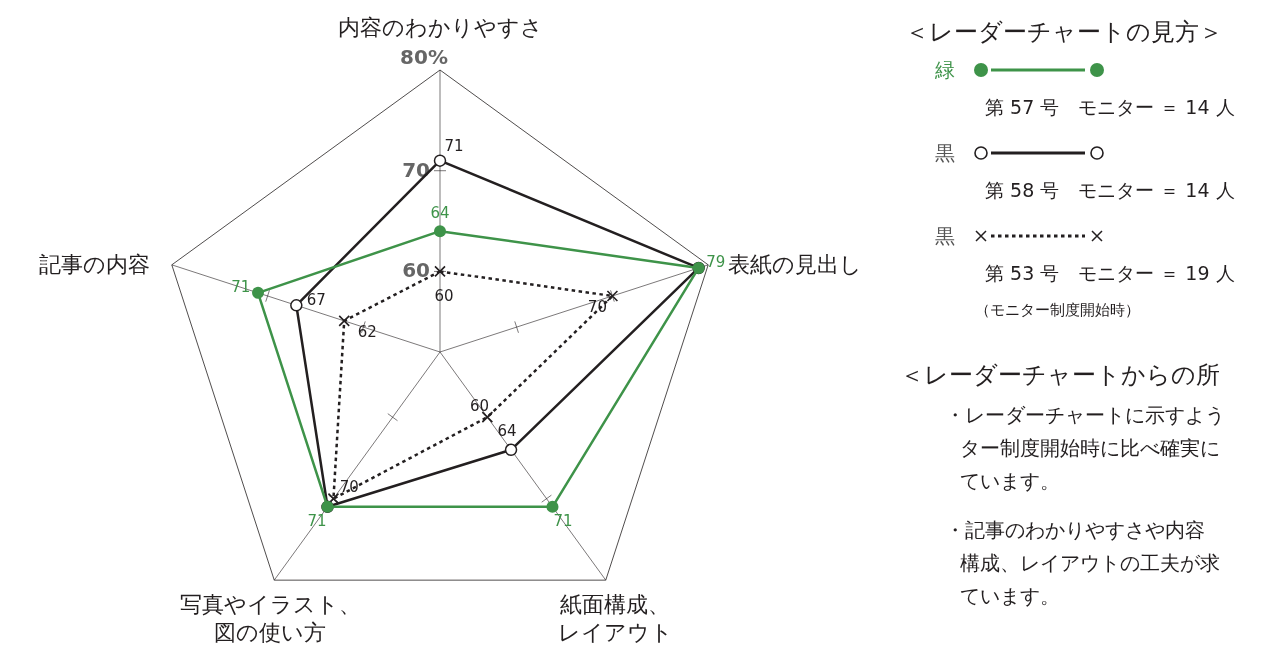  What do you see at coordinates (1057, 310) in the screenshot?
I see `text: （モニター制度開始時）` at bounding box center [1057, 310].